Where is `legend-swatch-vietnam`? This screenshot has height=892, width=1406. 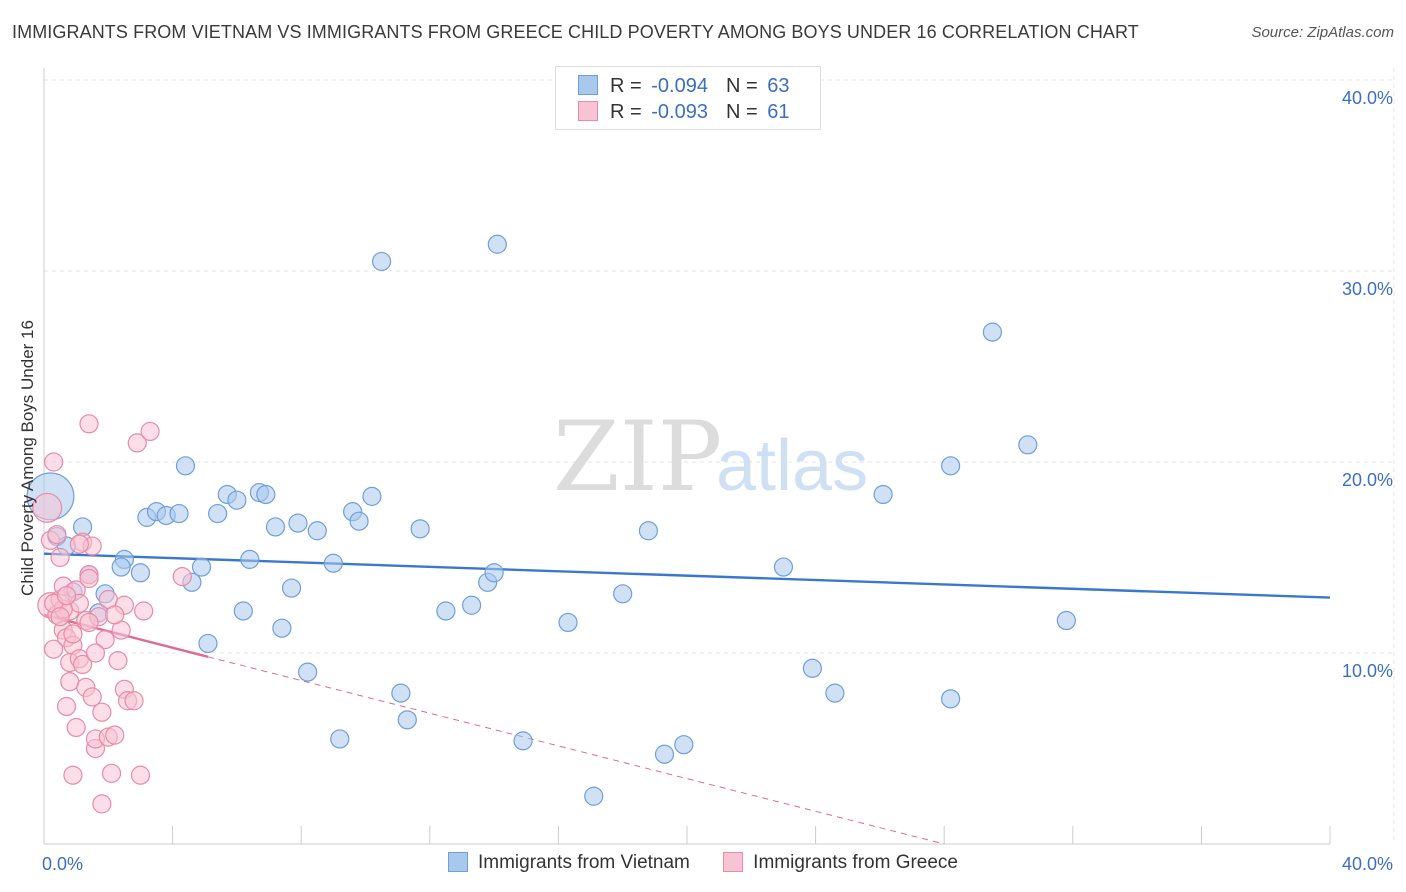
legend-swatch-vietnam is located at coordinates (458, 862).